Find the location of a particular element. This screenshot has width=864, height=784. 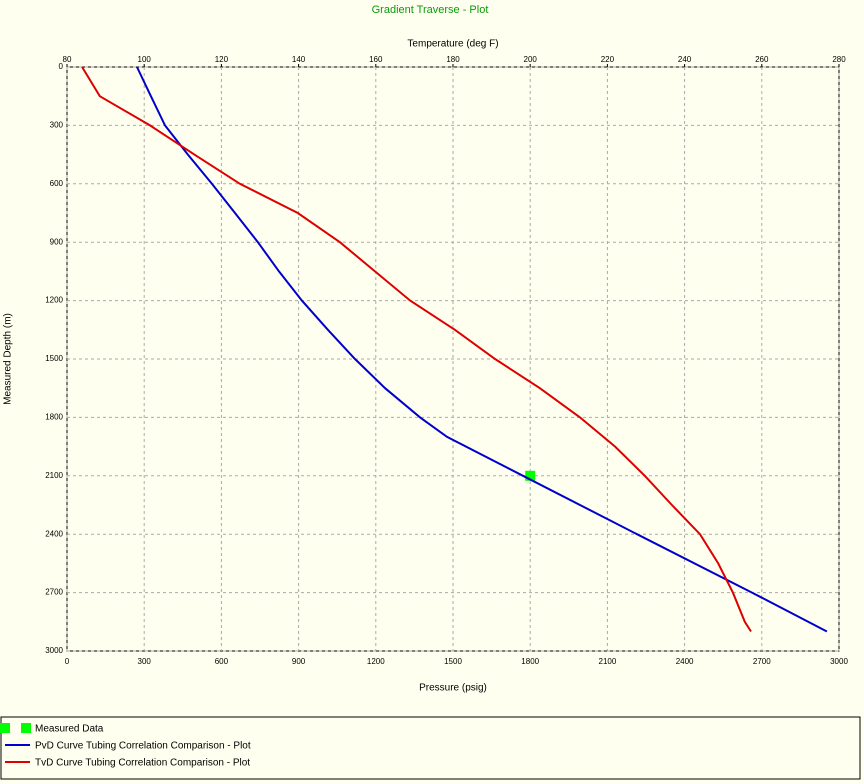

x2-tick-label: 220 is located at coordinates (608, 59).